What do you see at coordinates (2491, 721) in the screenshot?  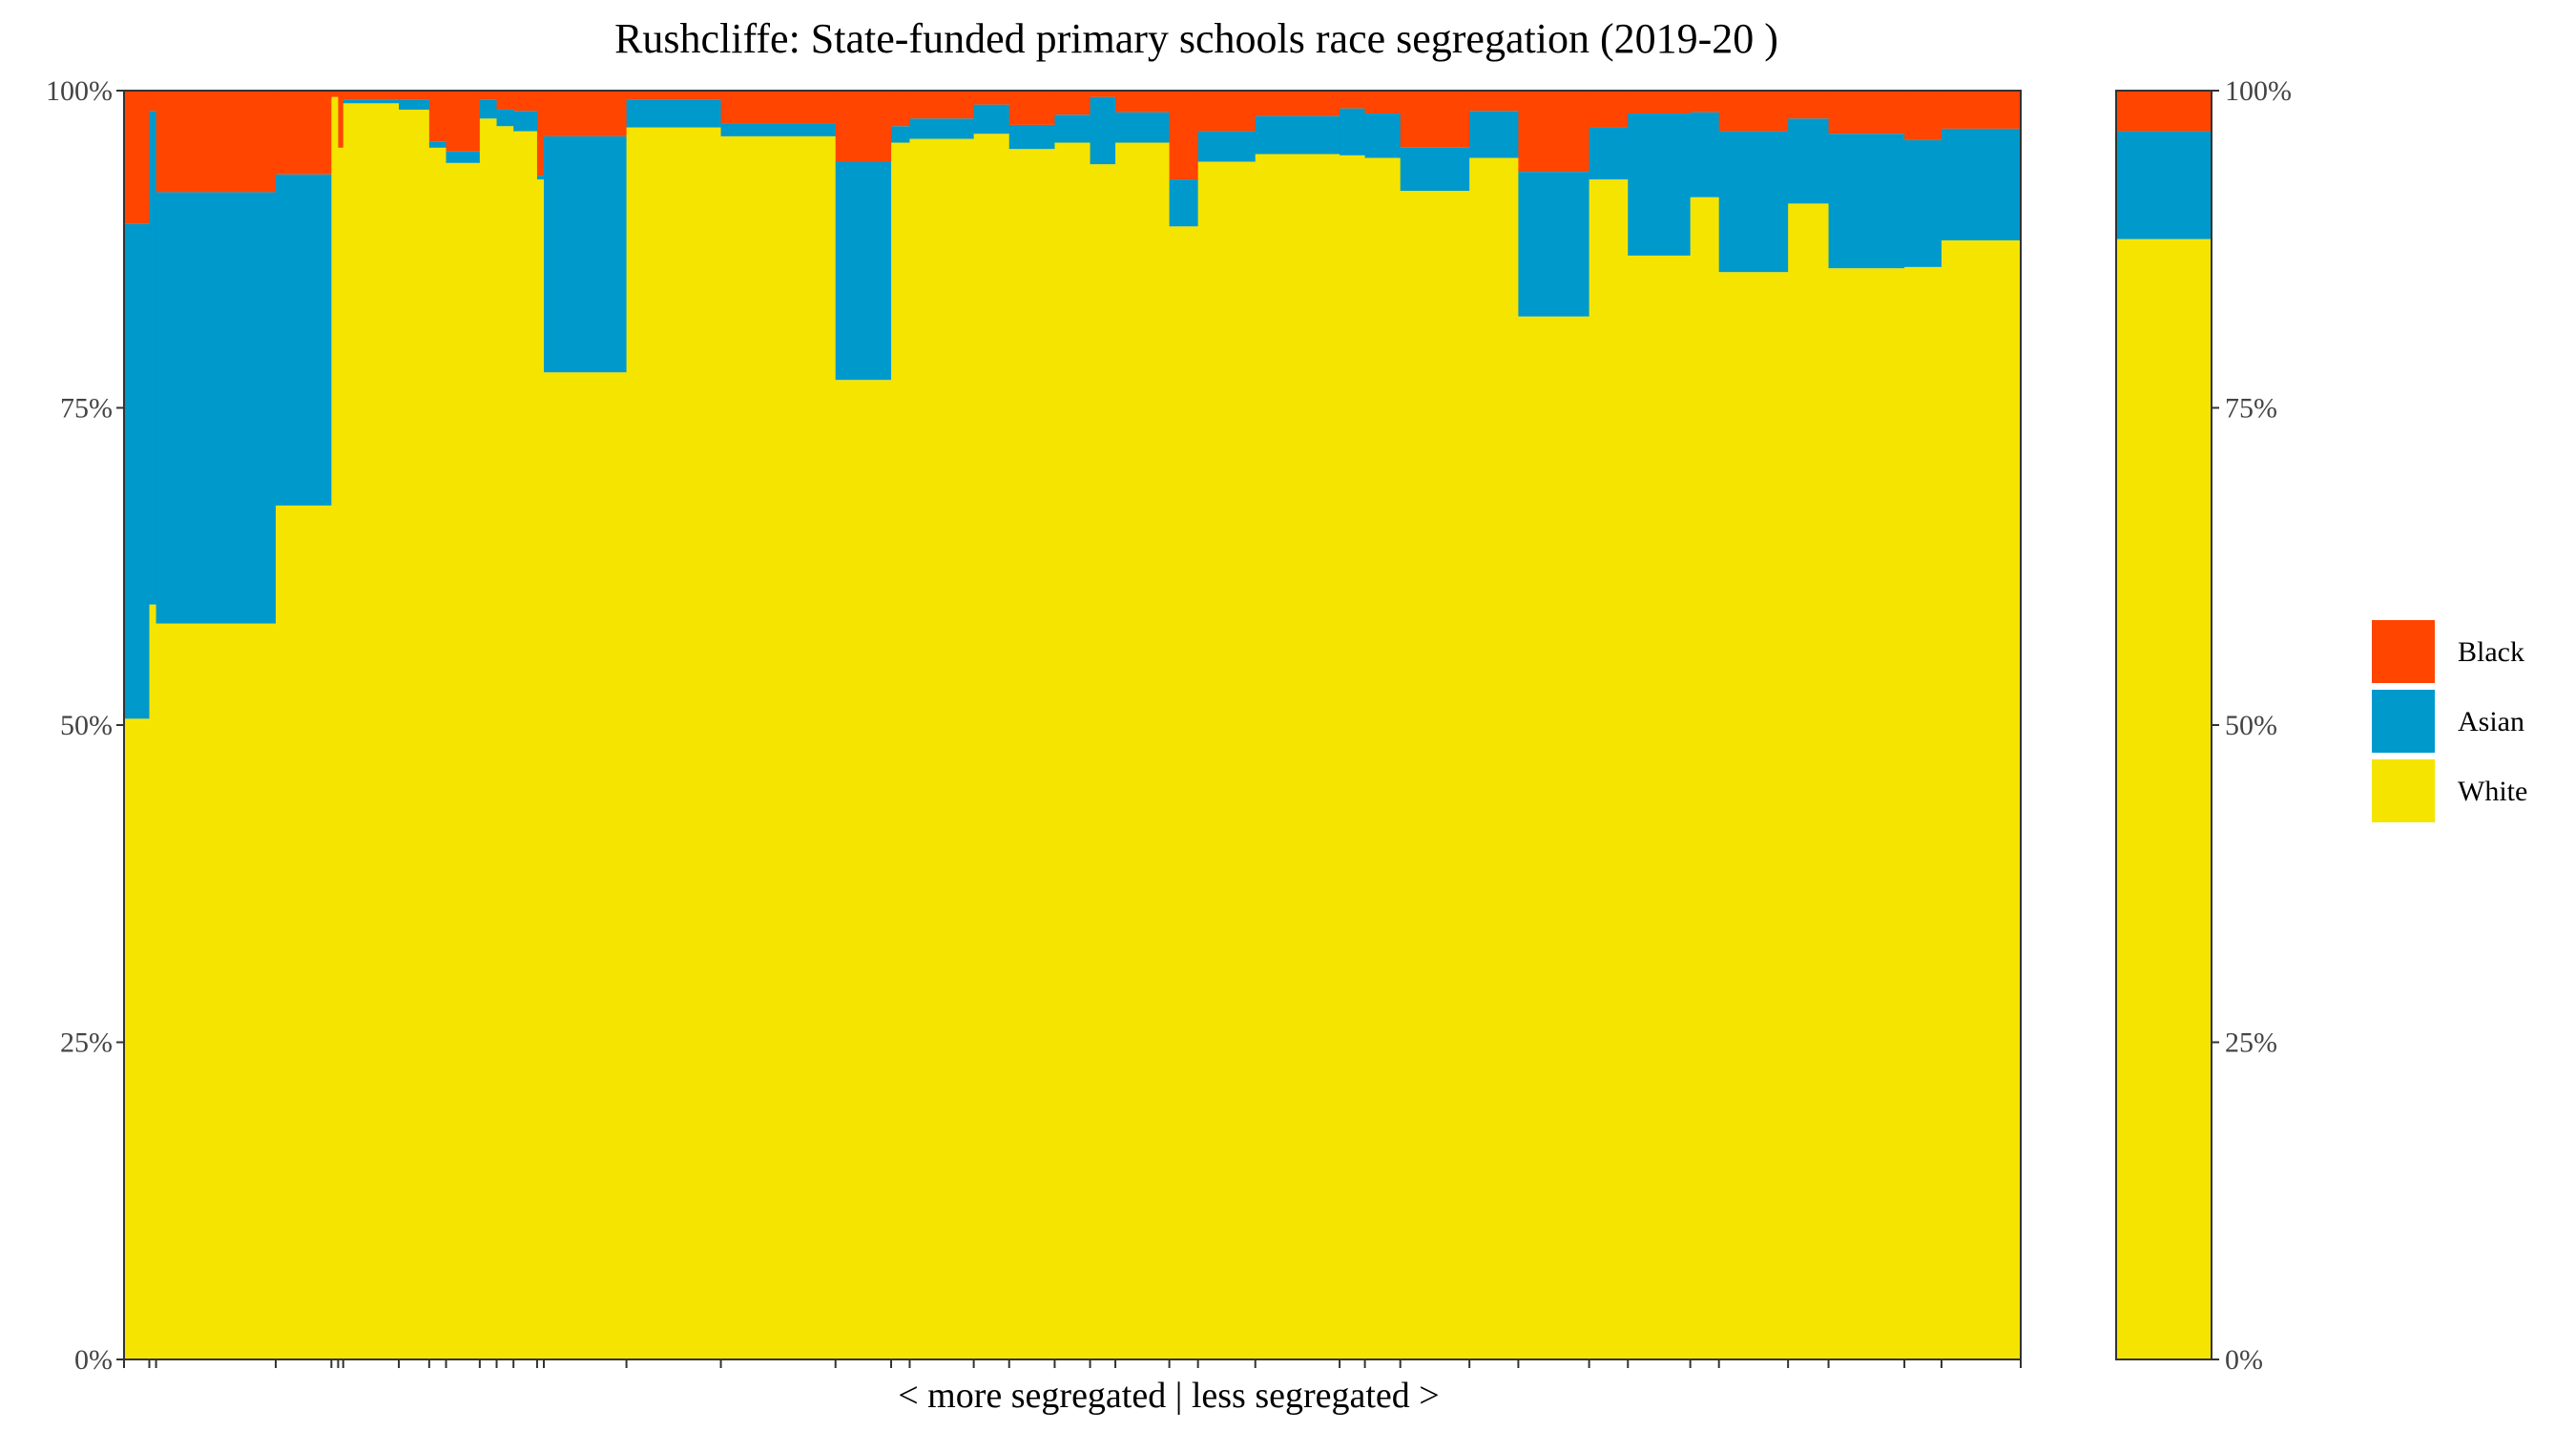 I see `legend-label: Asian` at bounding box center [2491, 721].